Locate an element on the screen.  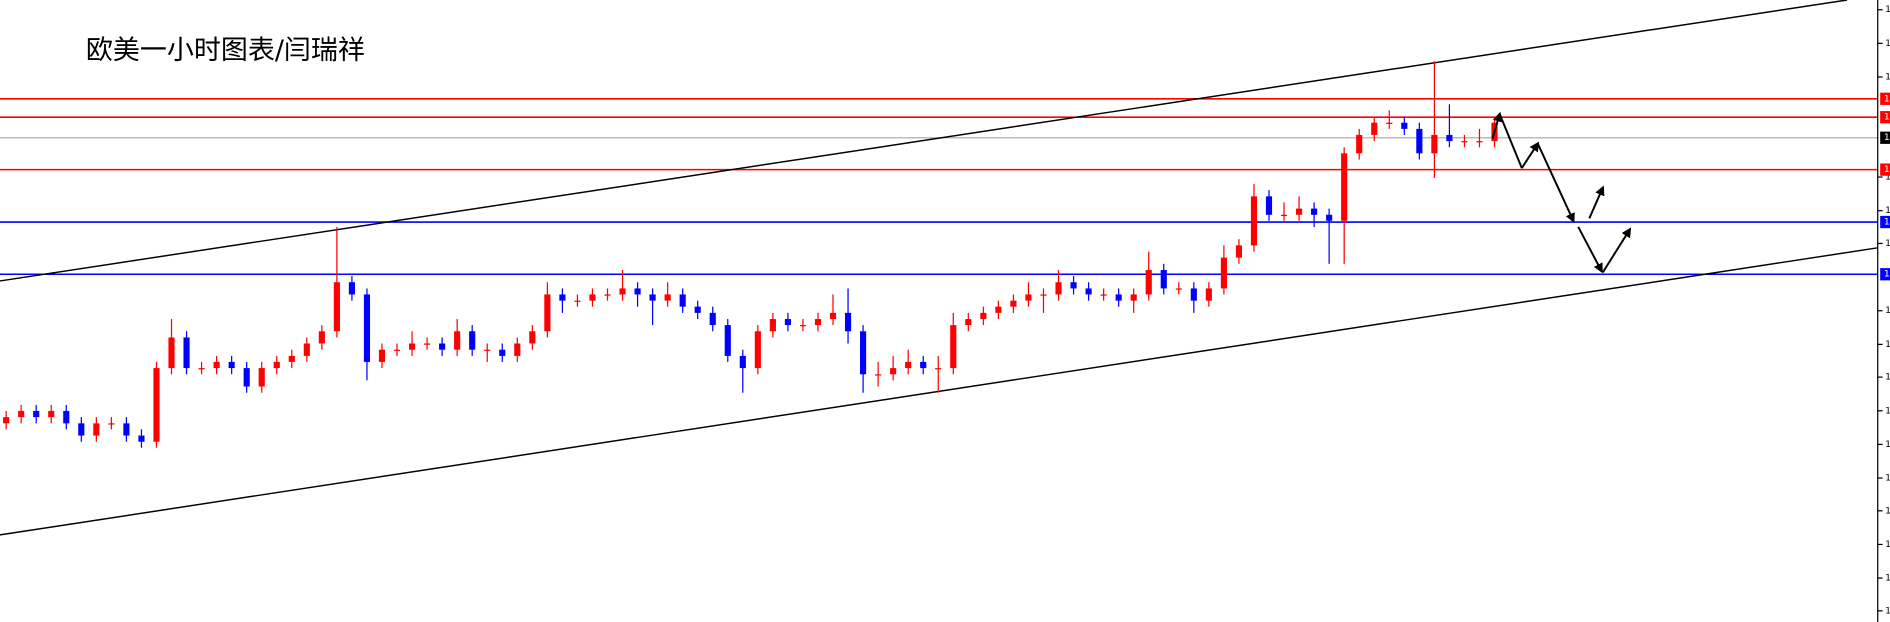
y-tick-label: 1.07655 is located at coordinates (1887, 444).